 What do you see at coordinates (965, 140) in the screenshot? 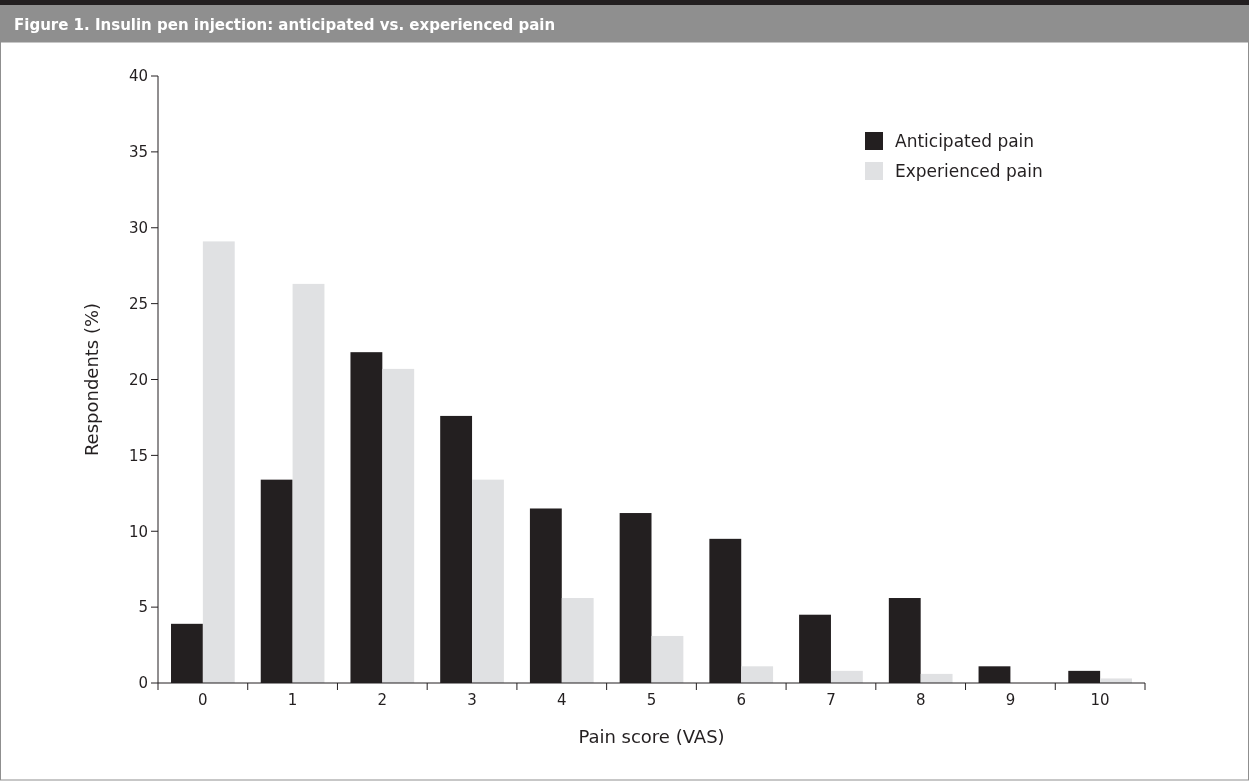
I see `legend-label: Anticipated pain` at bounding box center [965, 140].